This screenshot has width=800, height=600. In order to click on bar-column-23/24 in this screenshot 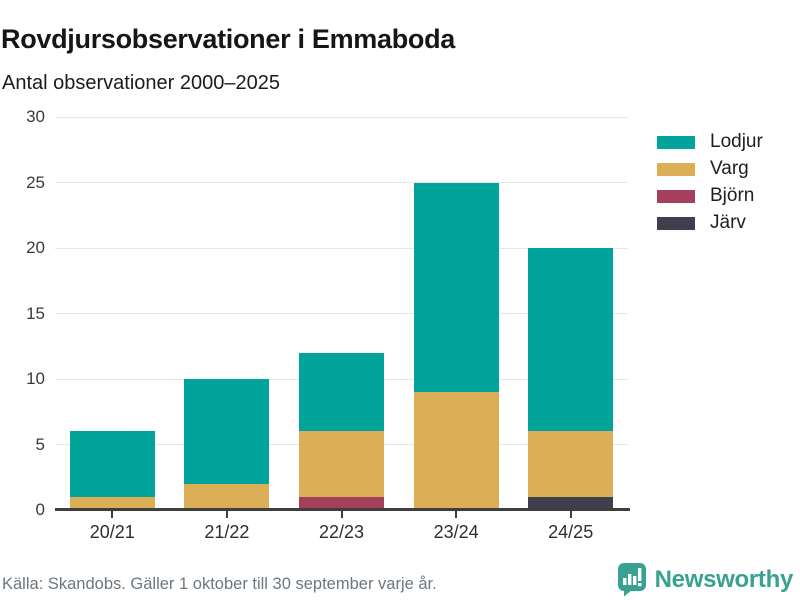, I will do `click(456, 313)`.